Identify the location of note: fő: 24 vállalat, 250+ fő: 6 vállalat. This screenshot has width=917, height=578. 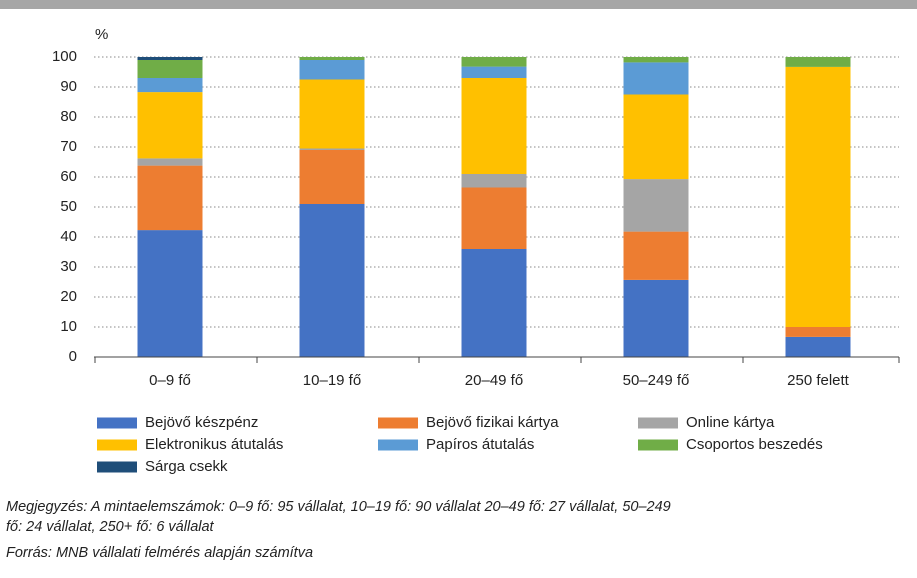
(110, 527).